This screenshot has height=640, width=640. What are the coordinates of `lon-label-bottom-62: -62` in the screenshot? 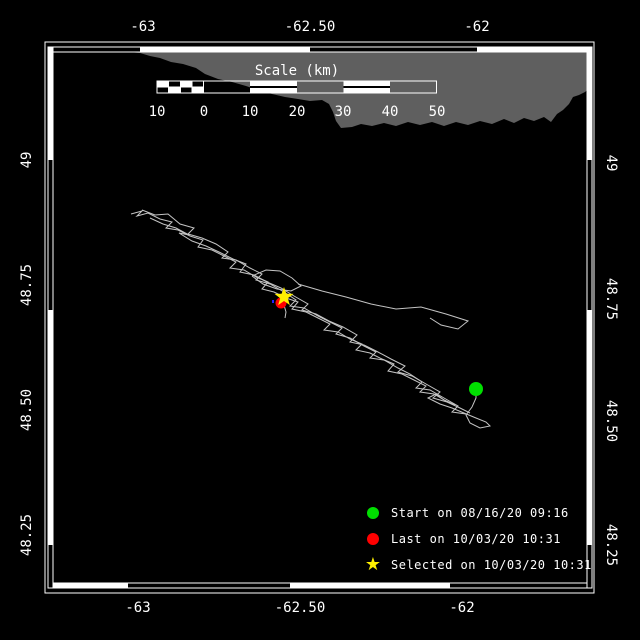 It's located at (462, 608).